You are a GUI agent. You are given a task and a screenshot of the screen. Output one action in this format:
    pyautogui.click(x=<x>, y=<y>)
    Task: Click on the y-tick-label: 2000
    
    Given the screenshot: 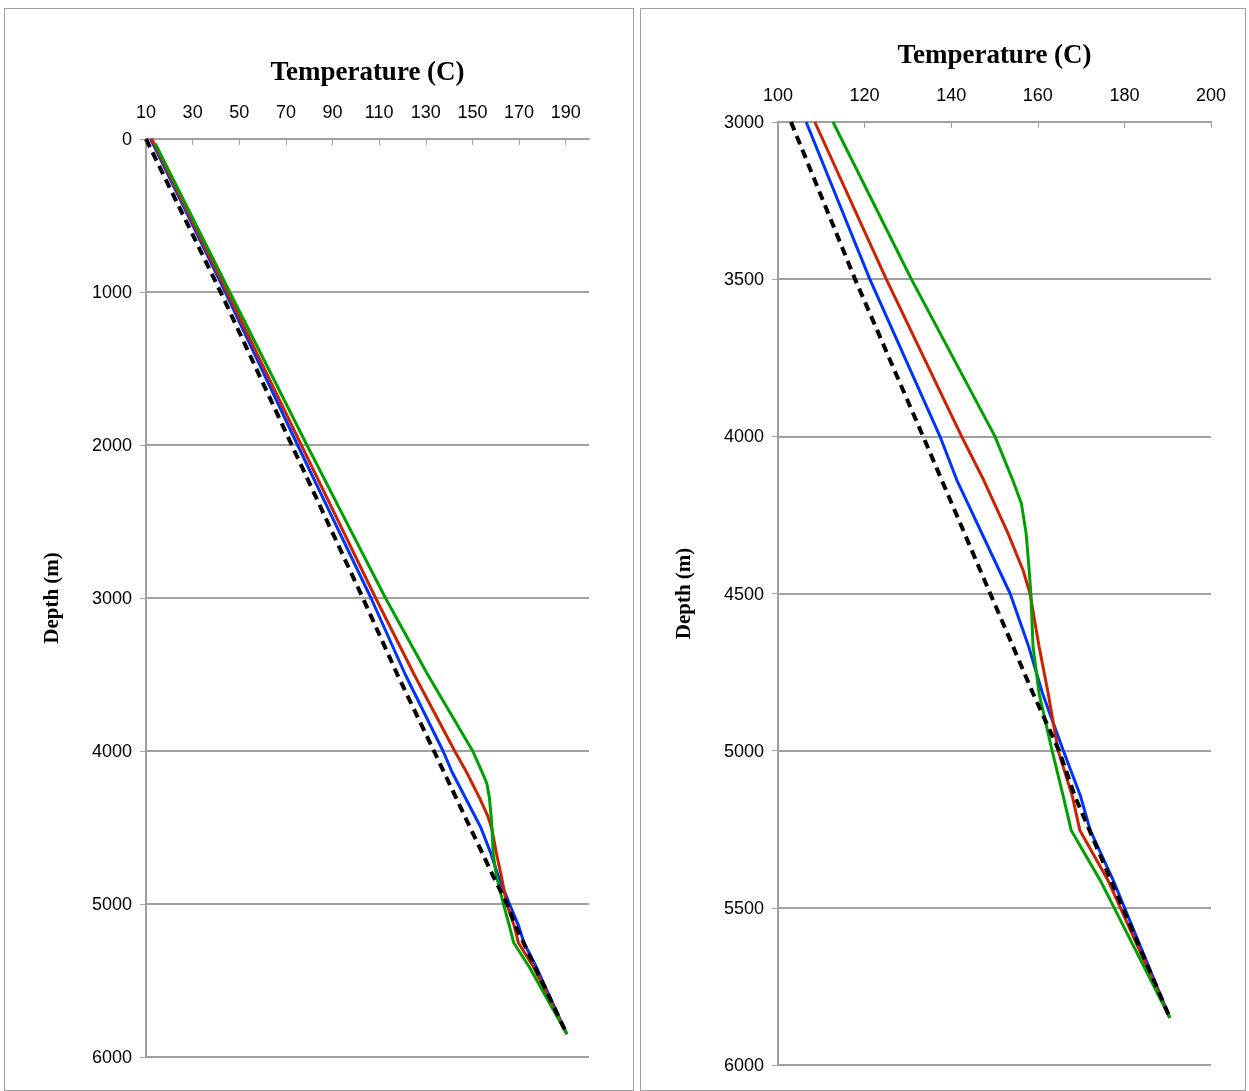 What is the action you would take?
    pyautogui.click(x=111, y=445)
    